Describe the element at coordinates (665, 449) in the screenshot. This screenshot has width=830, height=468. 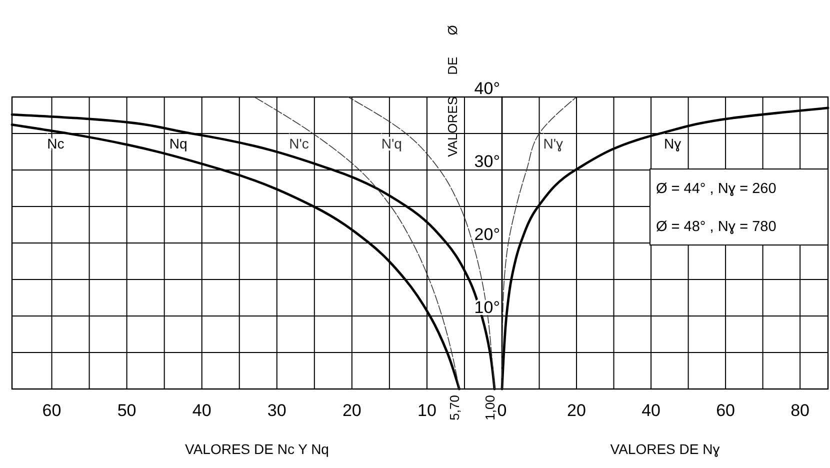
I see `x-axis-title: VALORES DE Nɣ` at that location.